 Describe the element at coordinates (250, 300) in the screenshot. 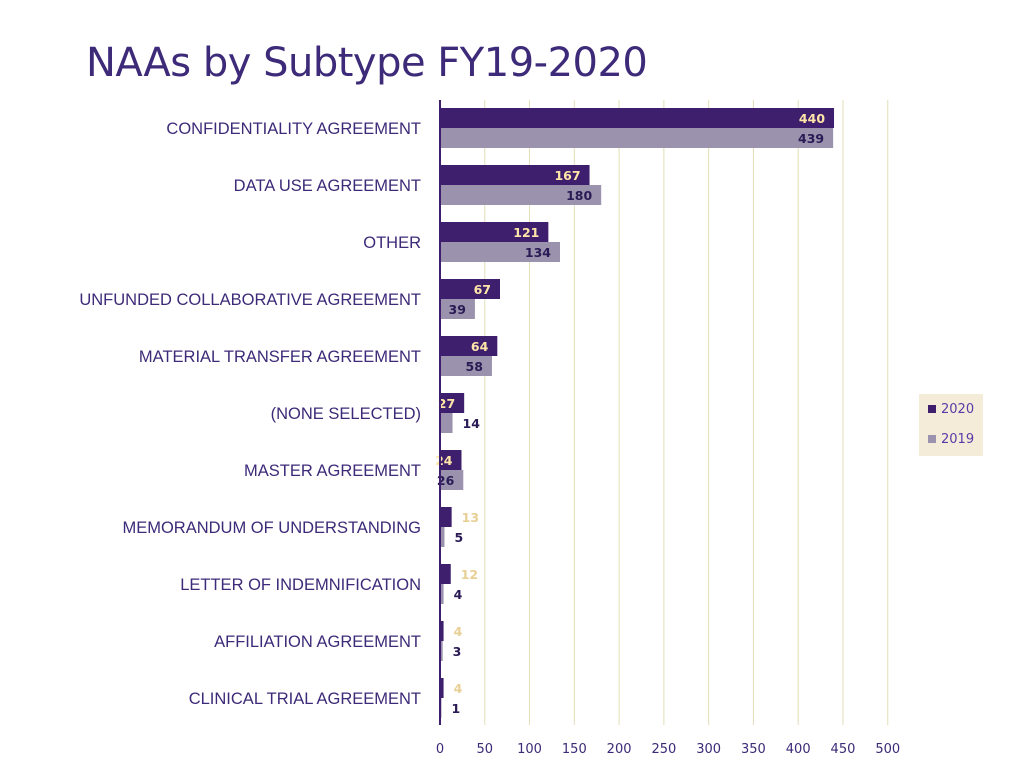

I see `category-label: UNFUNDED COLLABORATIVE AGREEMENT` at that location.